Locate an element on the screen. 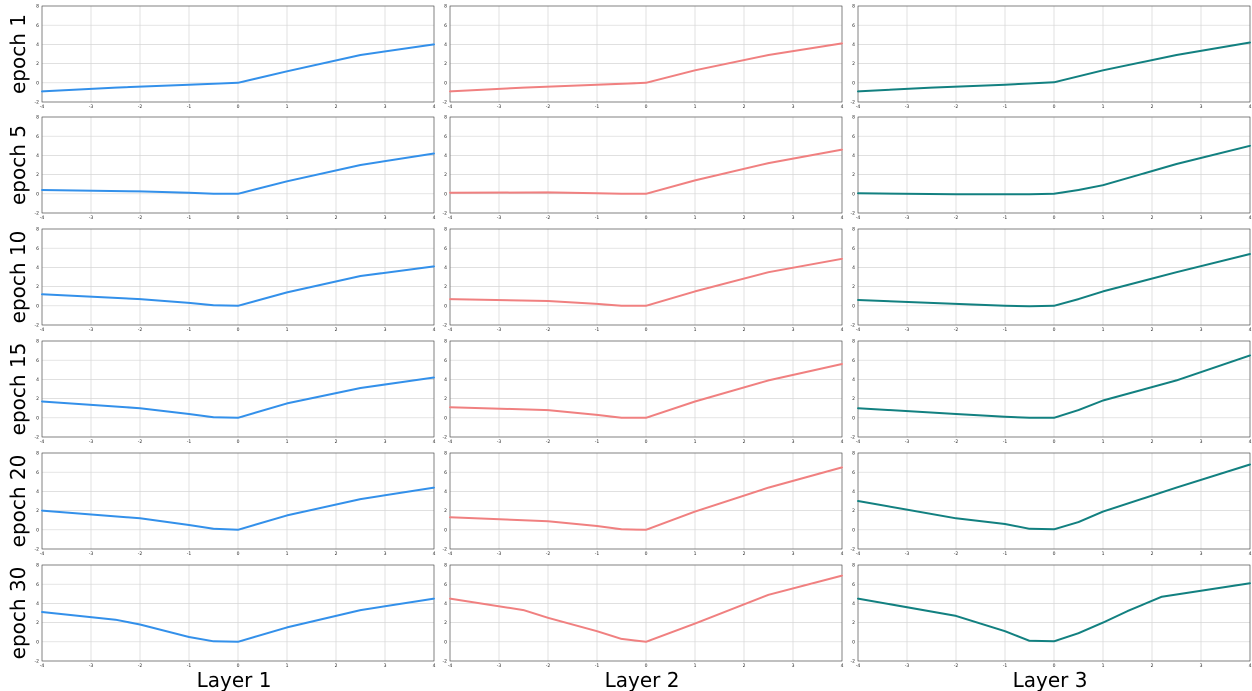 The height and width of the screenshot is (691, 1252). panel-r0-c2: -4 -3 -2 -1 0 1 2 3 4 -2 0 2 4 6 8 is located at coordinates (1051, 57).